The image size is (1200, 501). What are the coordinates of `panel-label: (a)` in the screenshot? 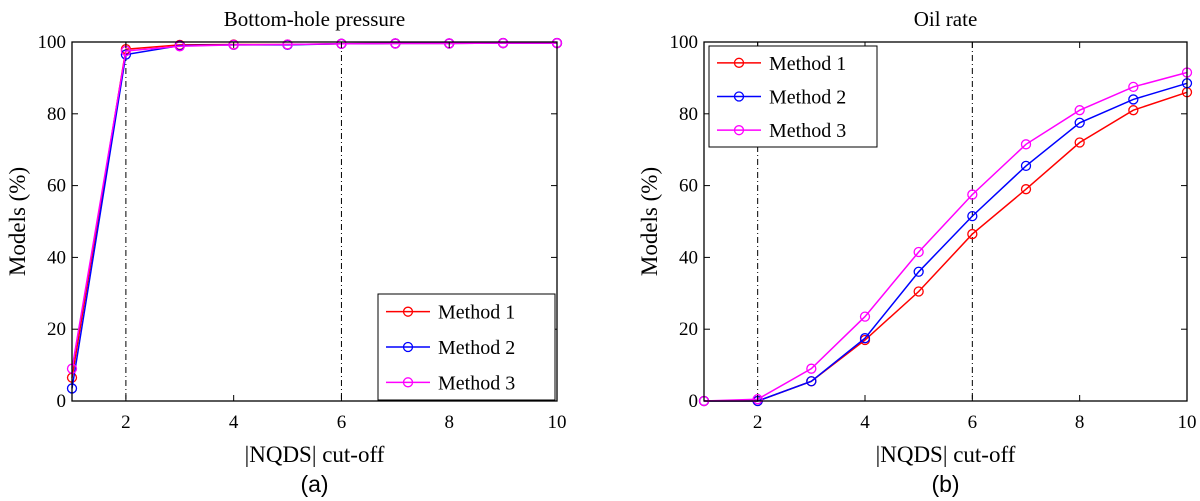 It's located at (314, 484).